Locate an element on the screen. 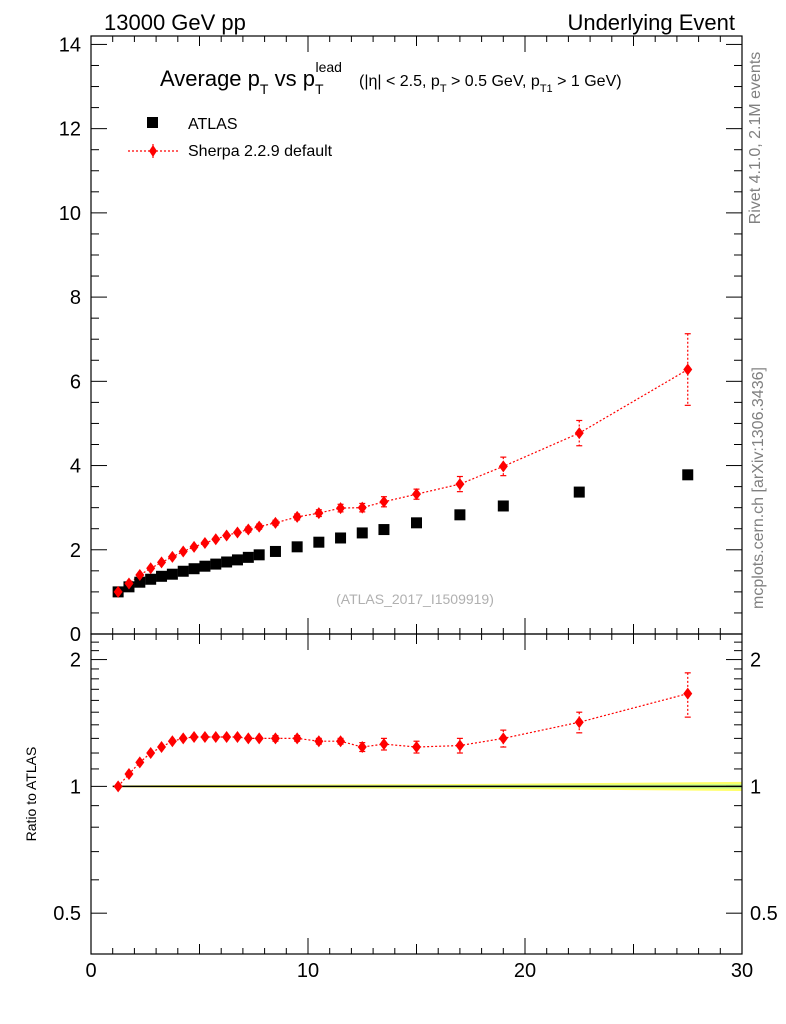 The image size is (786, 1024). ratio-y-tick-label: 1 is located at coordinates (75, 787).